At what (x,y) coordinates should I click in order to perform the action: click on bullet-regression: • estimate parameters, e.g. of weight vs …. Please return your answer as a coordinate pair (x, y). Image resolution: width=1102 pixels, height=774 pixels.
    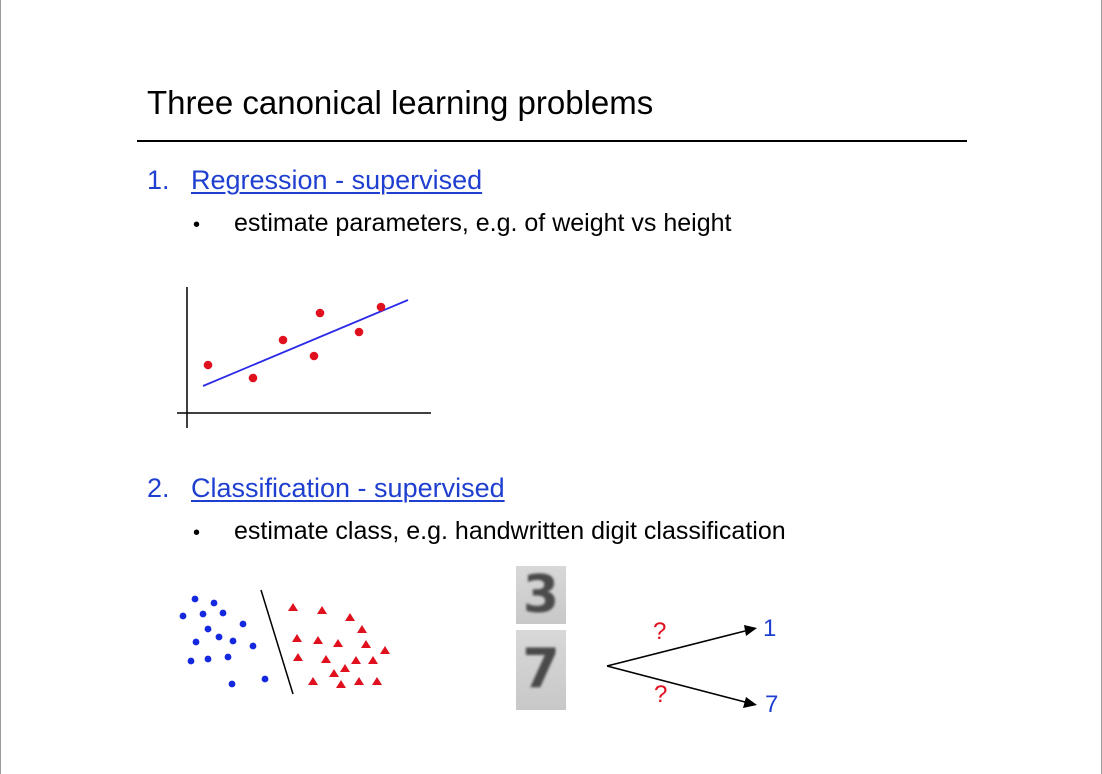
    Looking at the image, I should click on (462, 223).